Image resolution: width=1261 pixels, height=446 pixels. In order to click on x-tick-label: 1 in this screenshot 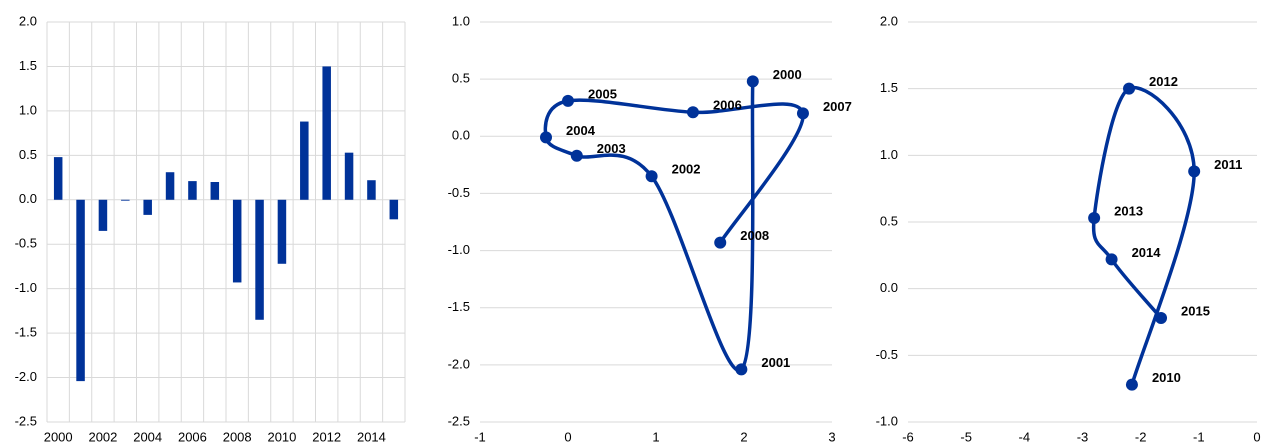, I will do `click(655, 436)`.